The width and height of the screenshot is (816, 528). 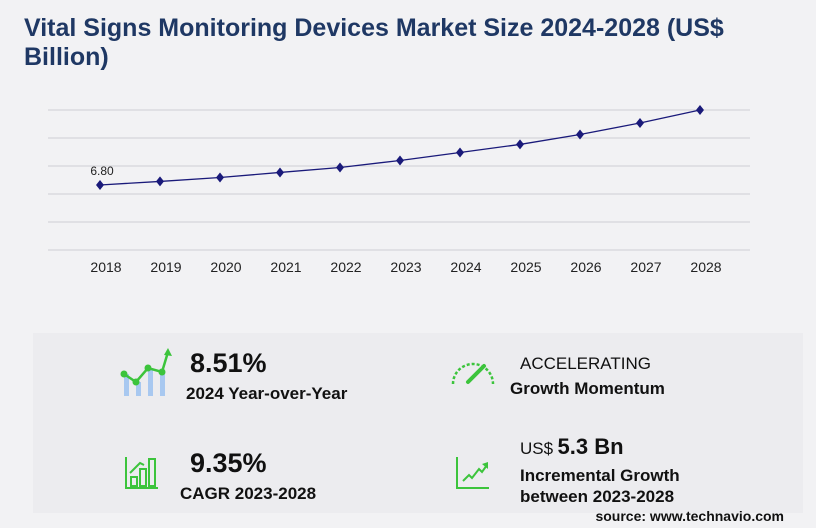 I want to click on source-text: source: www.technavio.com, so click(x=689, y=516).